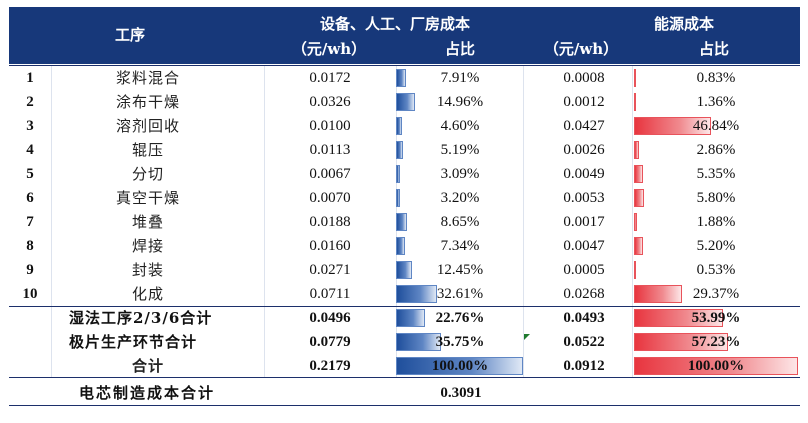 Image resolution: width=808 pixels, height=423 pixels. I want to click on equipment-ratio: 100.00%, so click(460, 366).